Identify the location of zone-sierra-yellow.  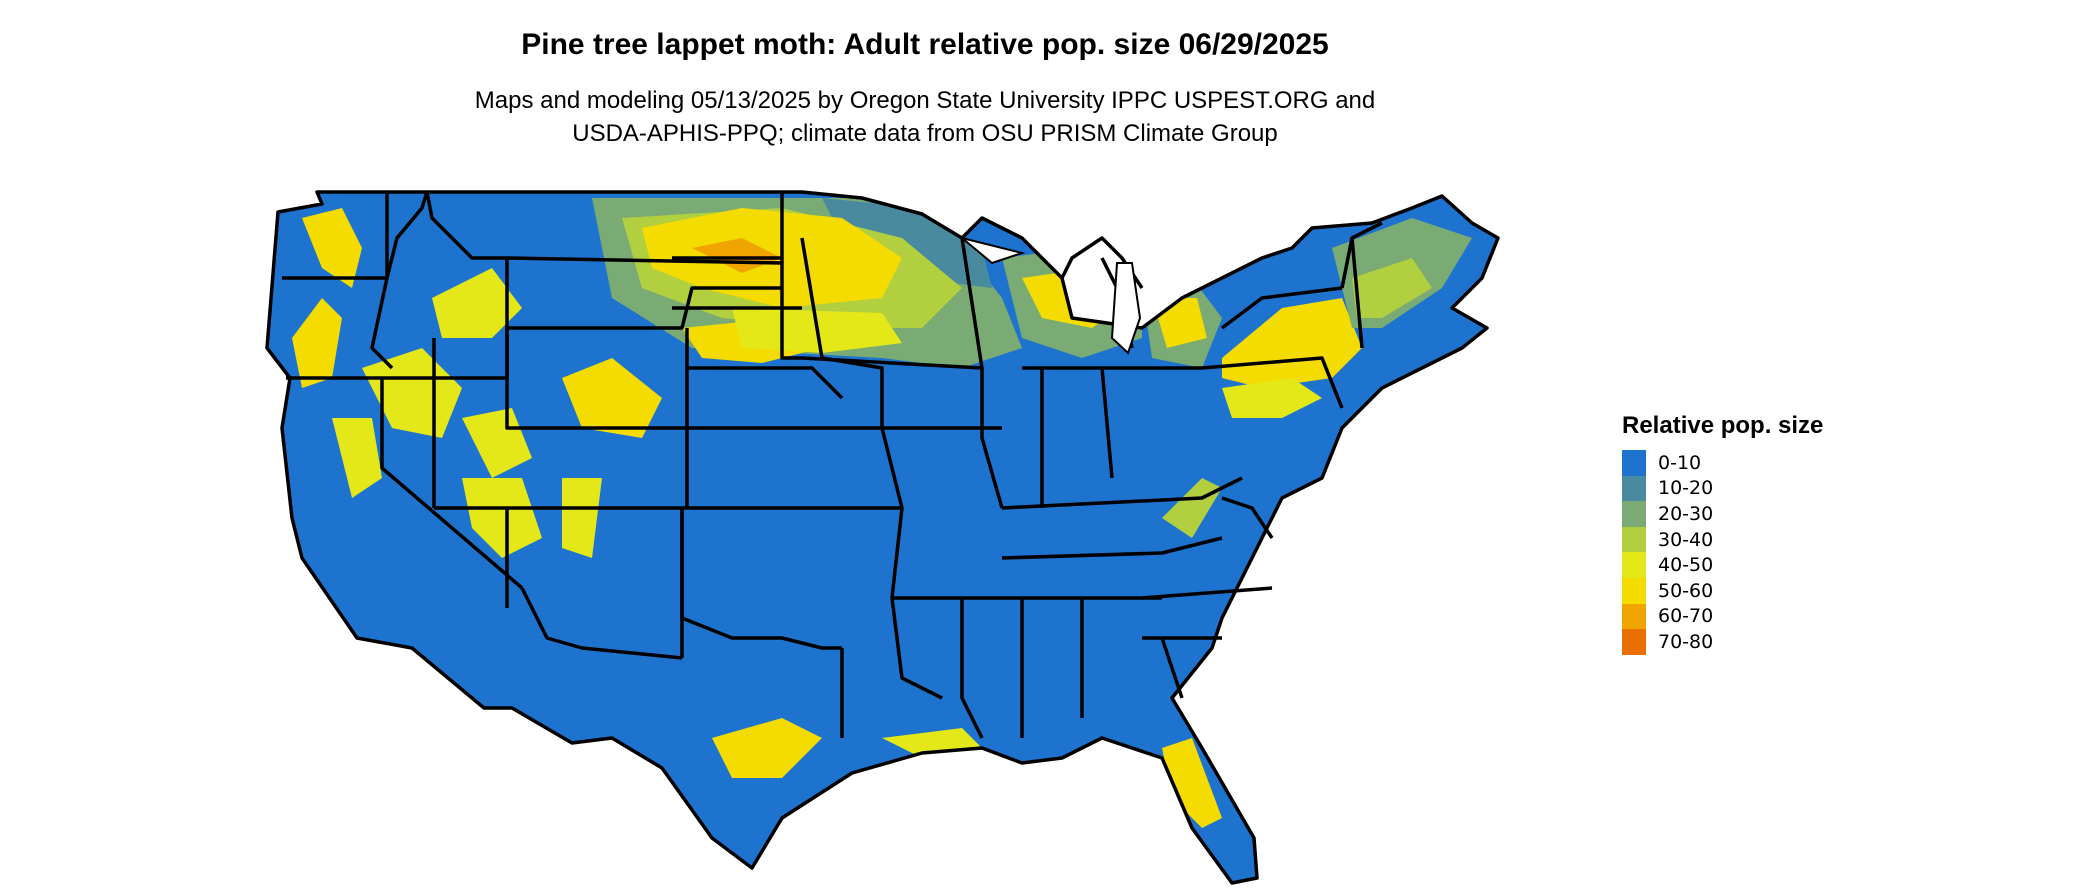
(357, 458).